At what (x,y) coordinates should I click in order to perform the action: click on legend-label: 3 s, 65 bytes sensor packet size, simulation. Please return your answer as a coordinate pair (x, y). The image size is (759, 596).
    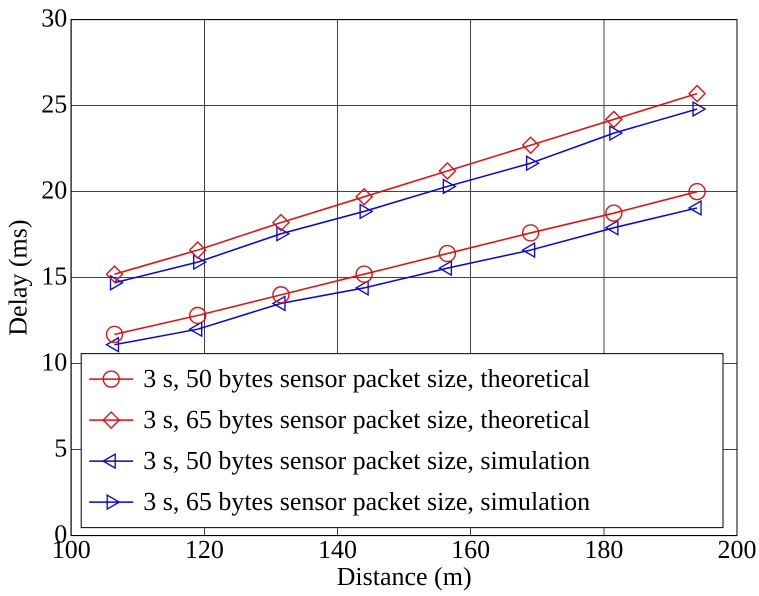
    Looking at the image, I should click on (366, 501).